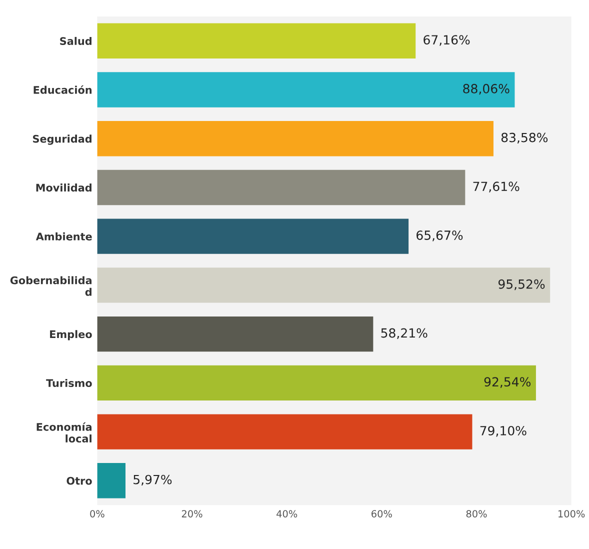  Describe the element at coordinates (476, 514) in the screenshot. I see `x-tick-label: 80%` at that location.